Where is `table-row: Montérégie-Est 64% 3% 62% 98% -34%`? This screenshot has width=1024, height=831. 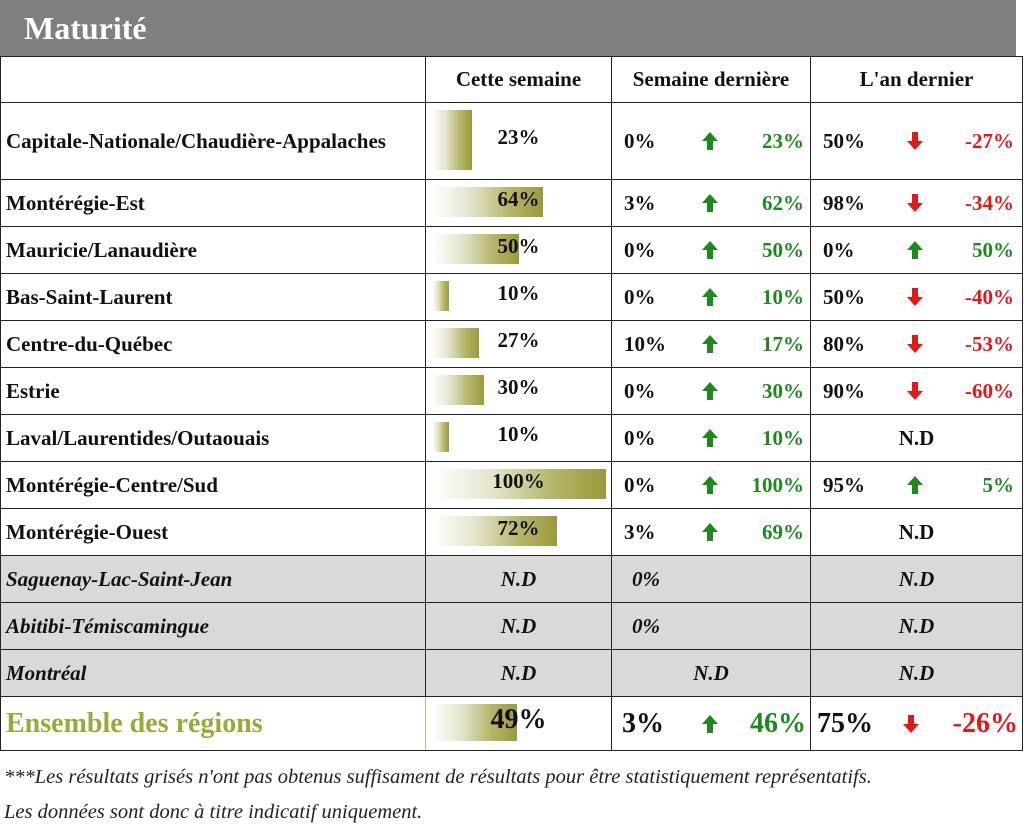
table-row: Montérégie-Est 64% 3% 62% 98% -34% is located at coordinates (511, 203).